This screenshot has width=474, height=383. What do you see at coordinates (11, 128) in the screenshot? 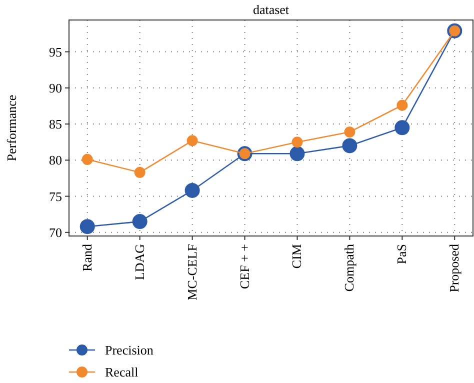
I see `y-axis-title: Performance` at bounding box center [11, 128].